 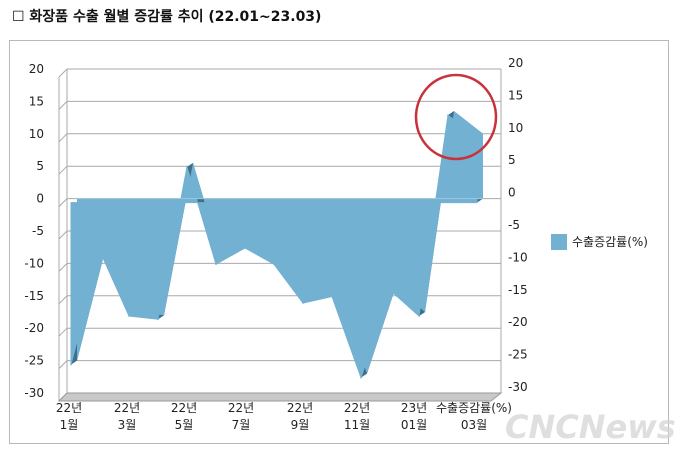 What do you see at coordinates (34, 296) in the screenshot?
I see `y-tick-left: -15` at bounding box center [34, 296].